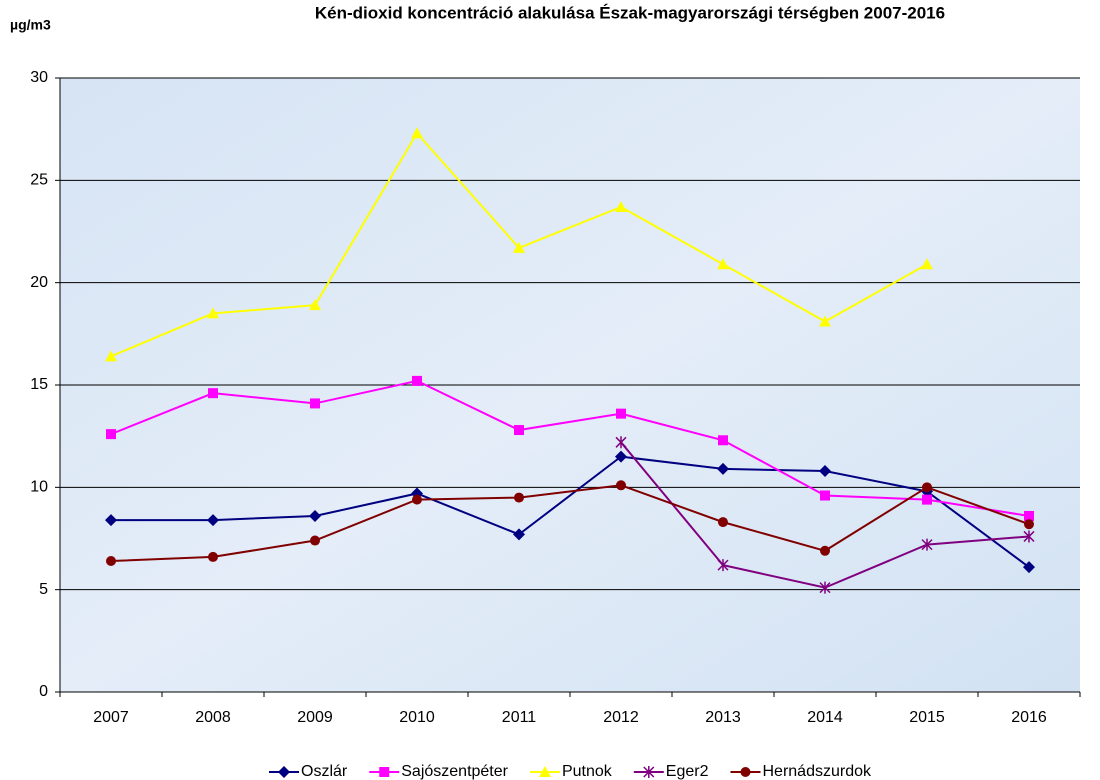 The width and height of the screenshot is (1100, 780). I want to click on y-tick-label: 5, so click(43, 589).